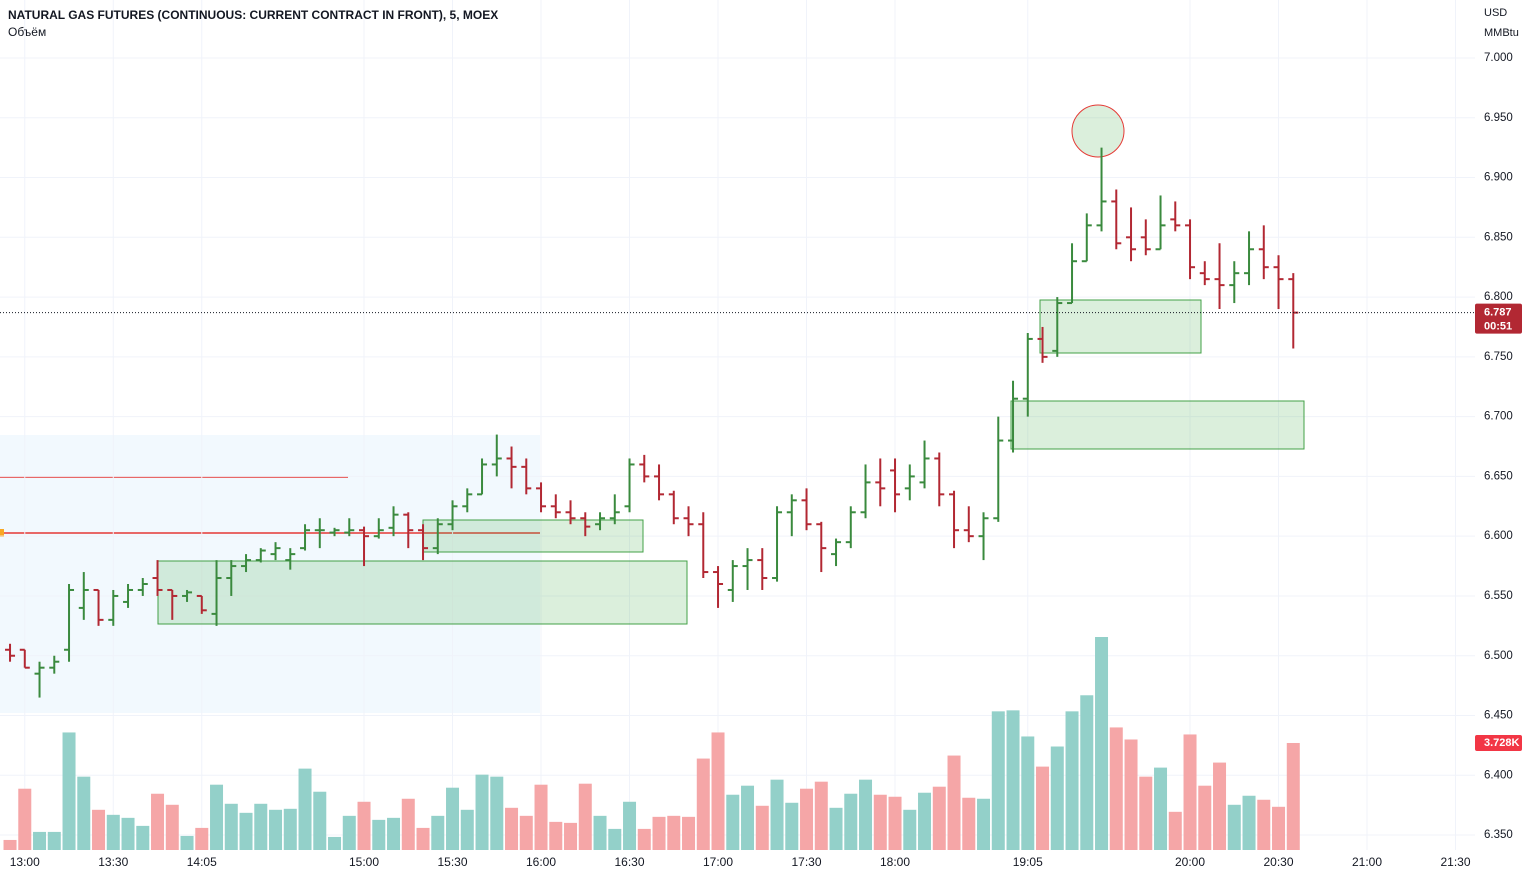  I want to click on y-tick-label: 6.850, so click(1498, 237).